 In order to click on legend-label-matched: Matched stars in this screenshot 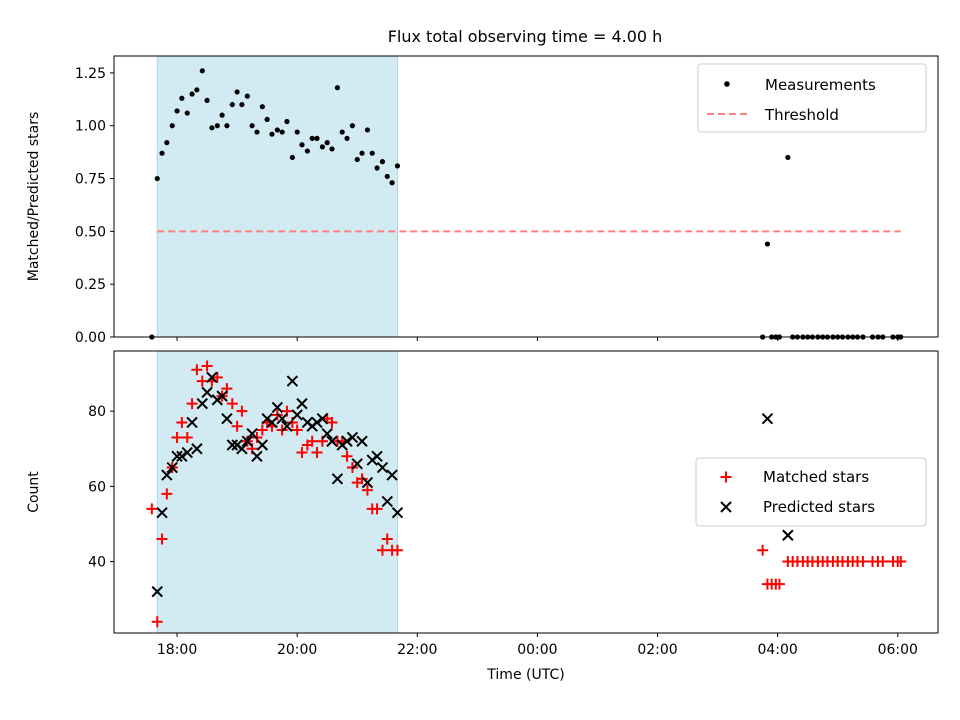, I will do `click(816, 477)`.